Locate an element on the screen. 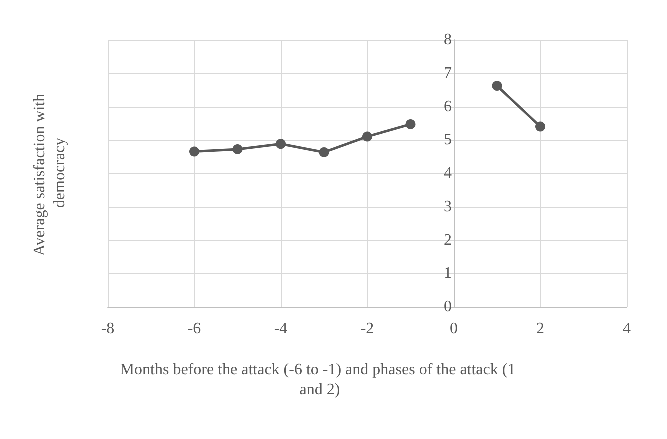  x-tick-label: -2 is located at coordinates (367, 329).